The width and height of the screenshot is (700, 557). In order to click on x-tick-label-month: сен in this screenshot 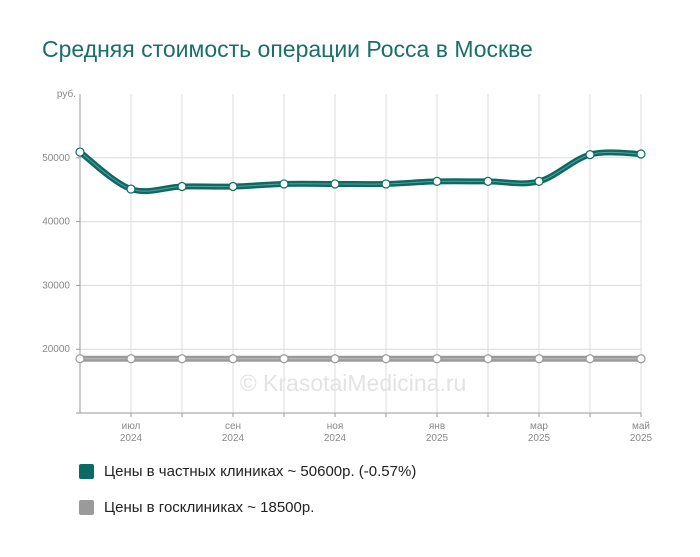, I will do `click(233, 426)`.